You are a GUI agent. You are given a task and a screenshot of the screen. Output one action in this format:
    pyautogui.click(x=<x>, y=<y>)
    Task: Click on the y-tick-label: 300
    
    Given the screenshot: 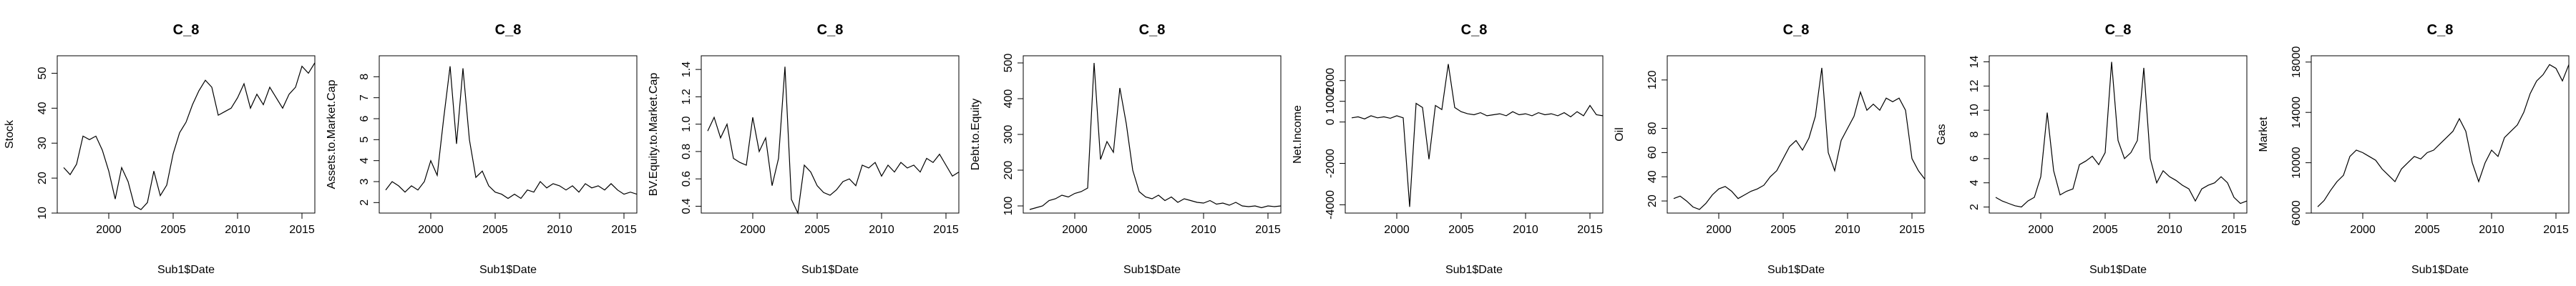 What is the action you would take?
    pyautogui.click(x=1008, y=134)
    